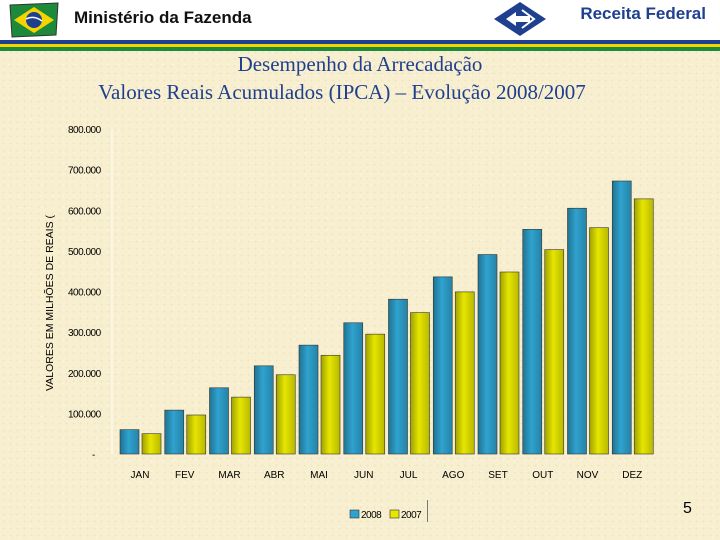 This screenshot has height=540, width=720. What do you see at coordinates (85, 333) in the screenshot?
I see `y-tick-label: 300.000` at bounding box center [85, 333].